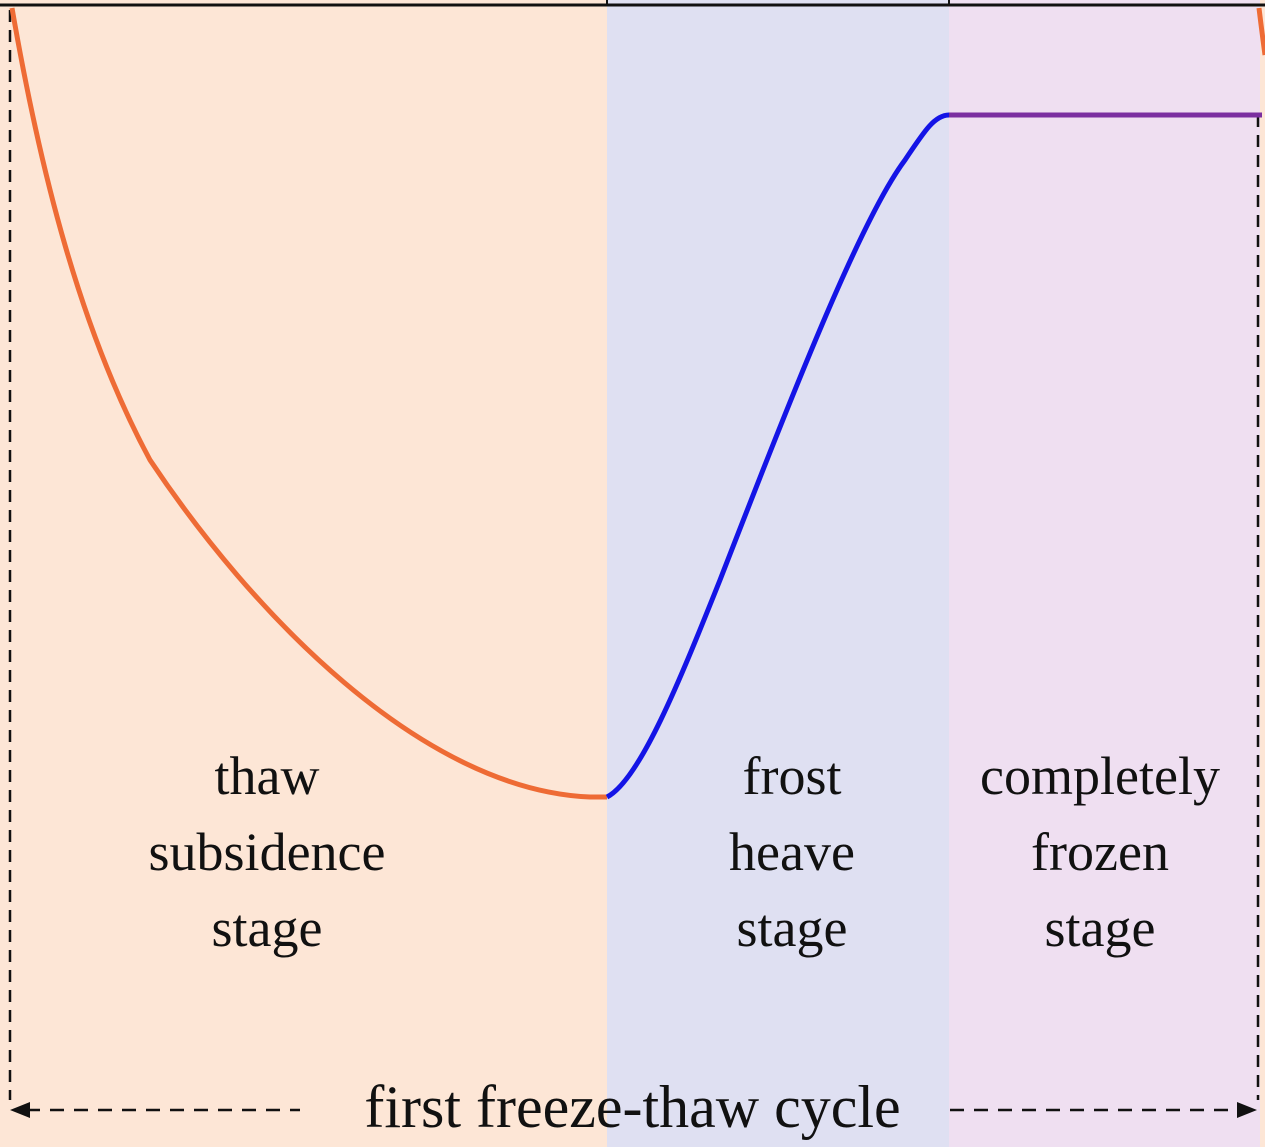 The width and height of the screenshot is (1265, 1147). What do you see at coordinates (1100, 928) in the screenshot?
I see `frozen-stage-label-line: stage` at bounding box center [1100, 928].